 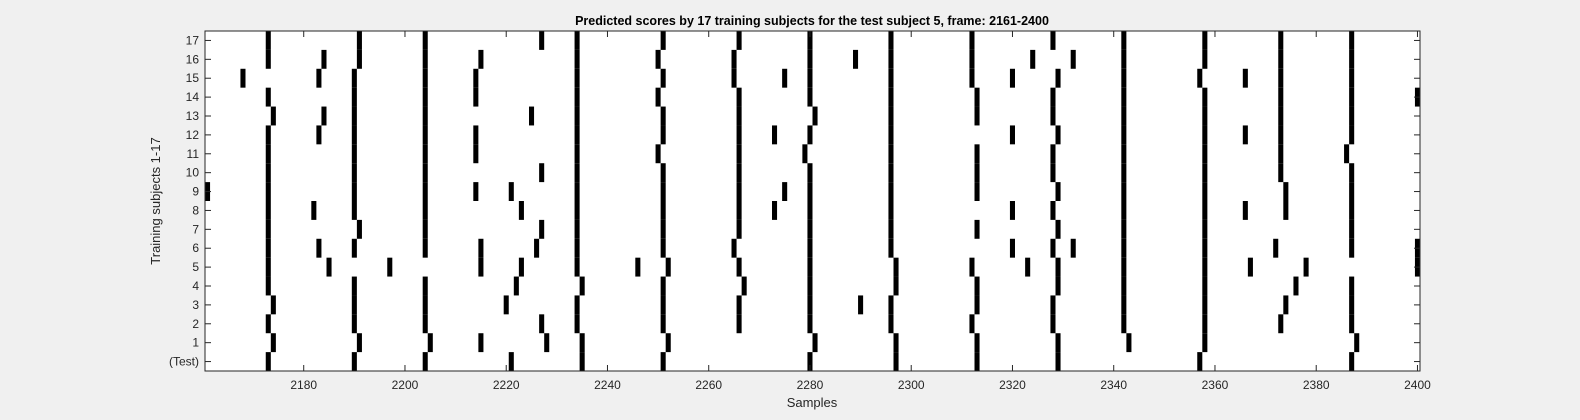 What do you see at coordinates (195, 343) in the screenshot?
I see `y-tick-label: 1` at bounding box center [195, 343].